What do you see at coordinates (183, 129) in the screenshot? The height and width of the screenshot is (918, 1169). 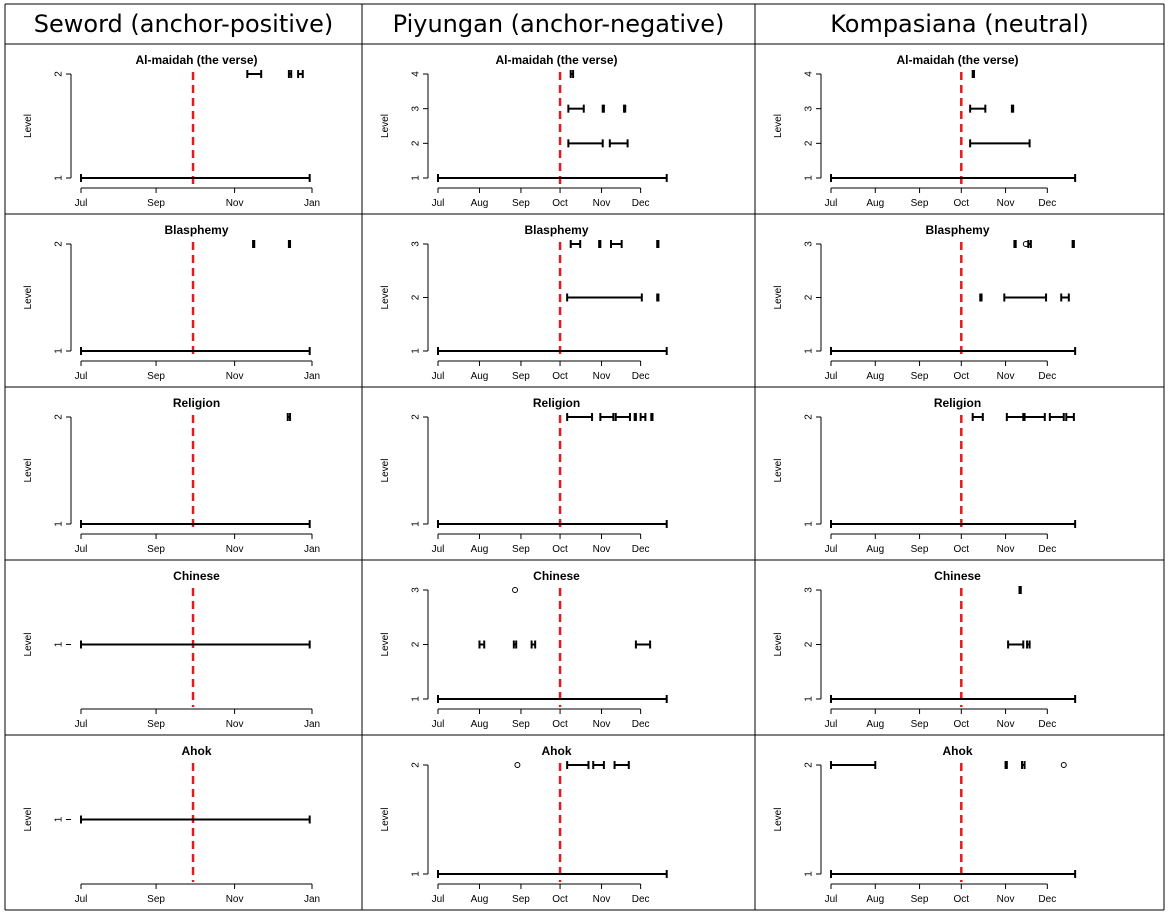 I see `chart-panel: Al-maidah (the verse) 1 2 Level Jul Sep Nov Jan` at bounding box center [183, 129].